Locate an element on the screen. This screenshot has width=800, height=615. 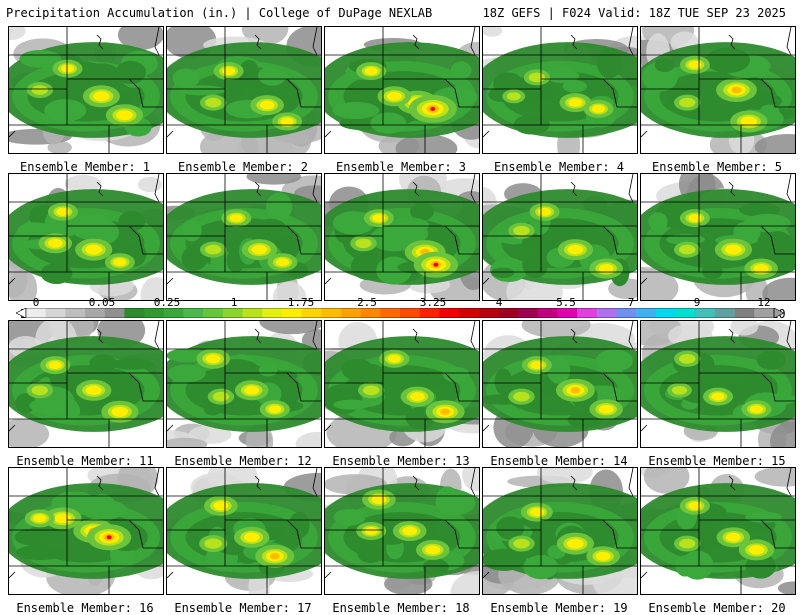
colorbar-overflow-arrow is located at coordinates (778, 313).